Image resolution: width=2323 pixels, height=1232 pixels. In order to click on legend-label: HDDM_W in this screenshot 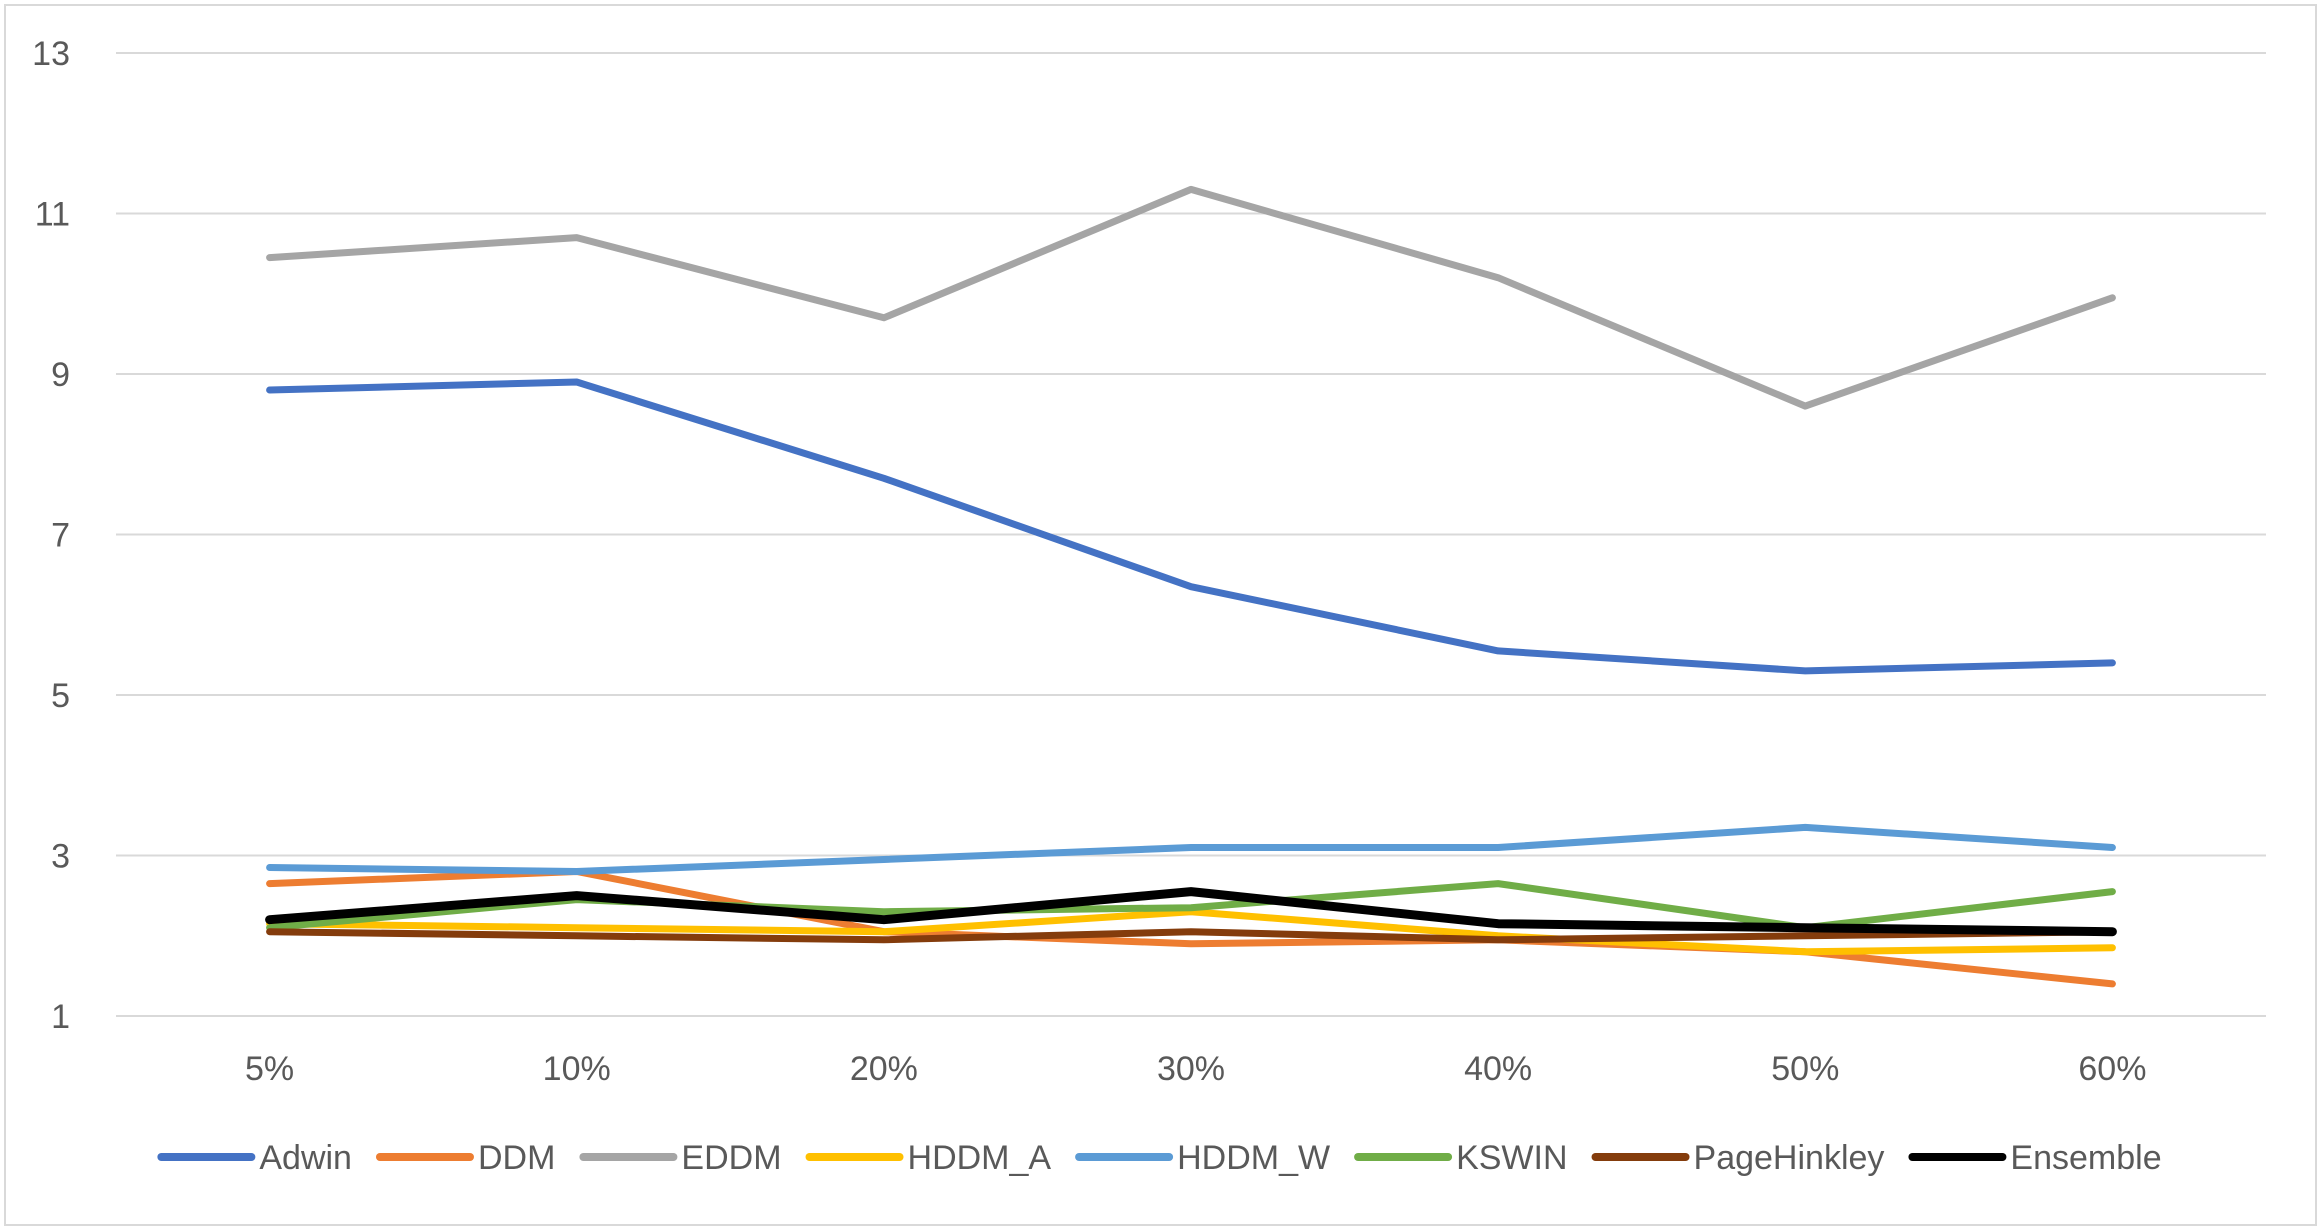, I will do `click(1253, 1158)`.